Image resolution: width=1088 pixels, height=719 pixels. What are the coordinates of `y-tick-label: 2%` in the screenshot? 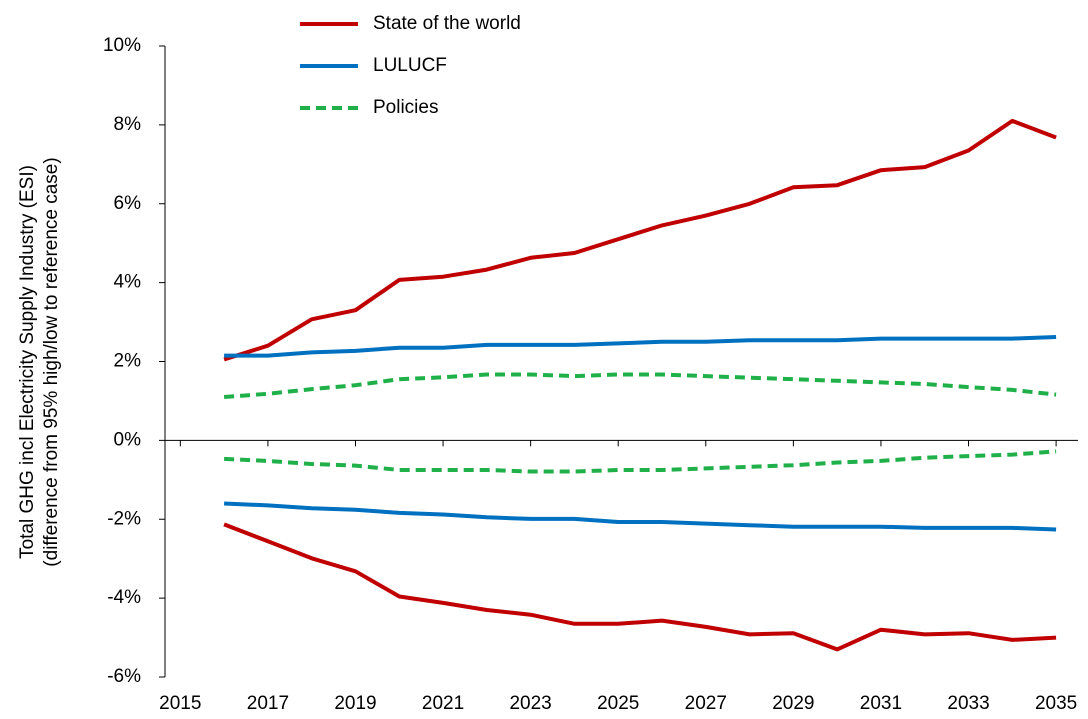 It's located at (128, 361).